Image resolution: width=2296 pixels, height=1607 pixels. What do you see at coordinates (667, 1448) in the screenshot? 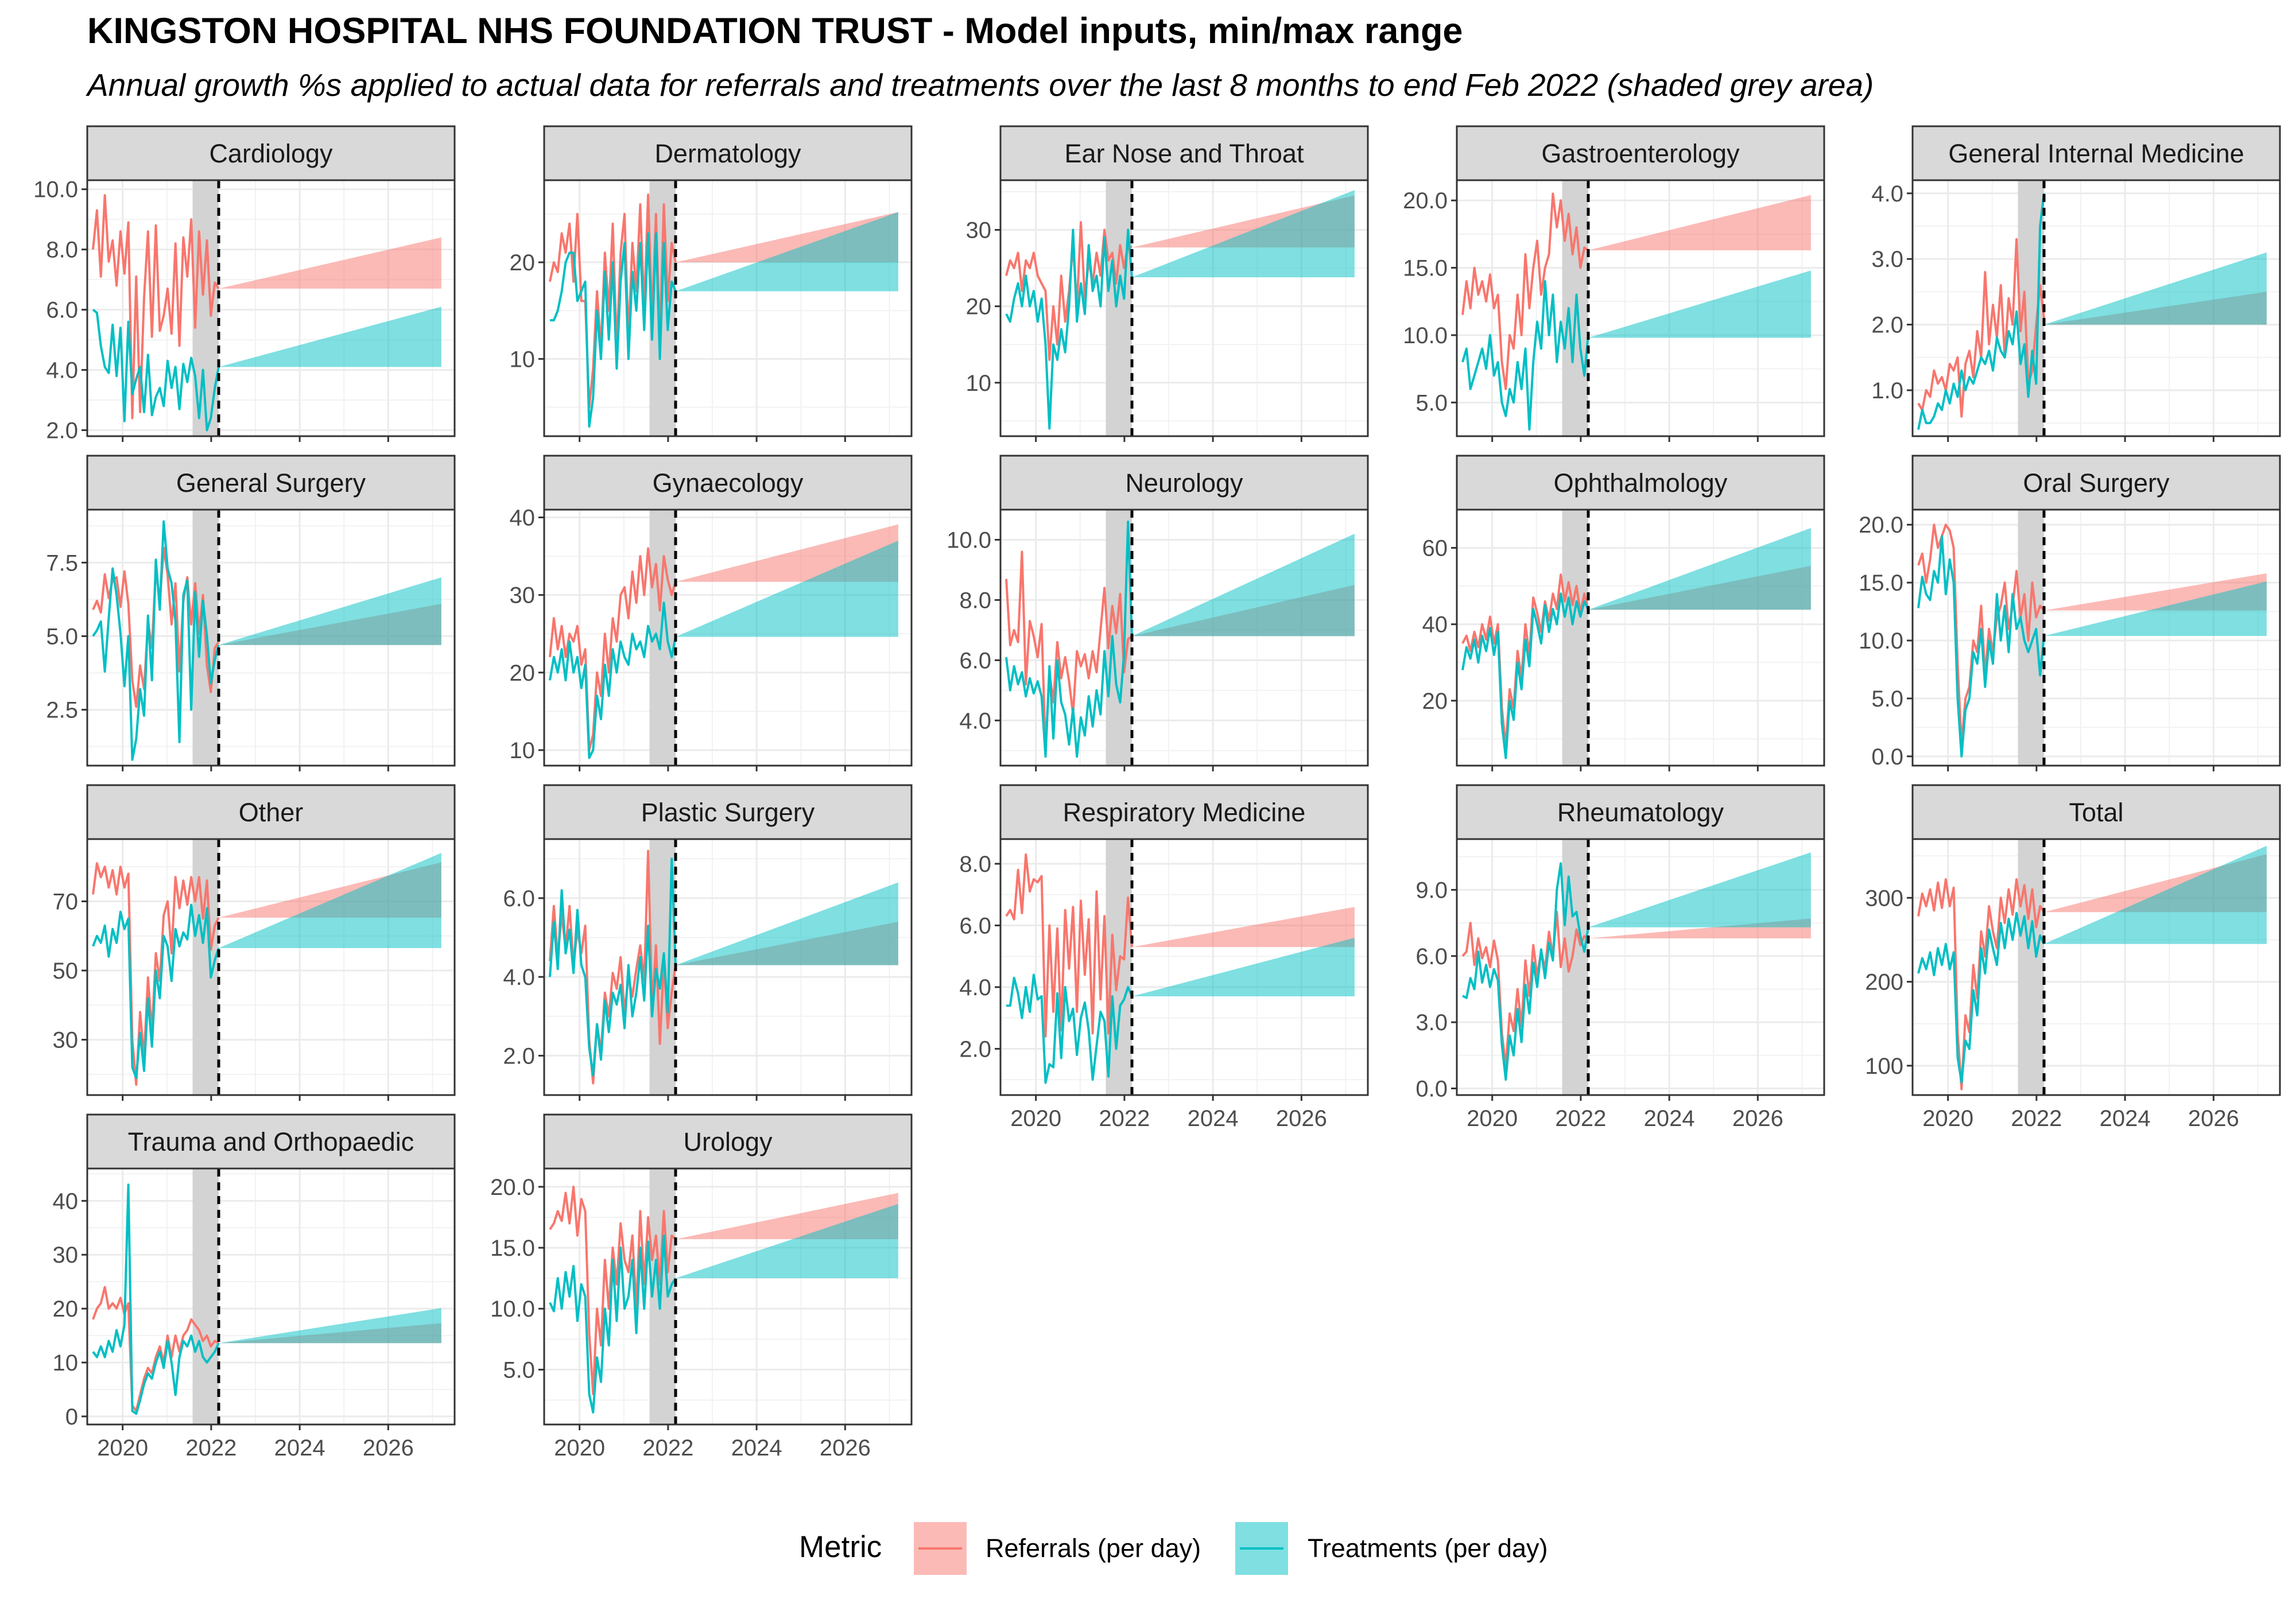
I see `x-tick-label: 2022` at bounding box center [667, 1448].